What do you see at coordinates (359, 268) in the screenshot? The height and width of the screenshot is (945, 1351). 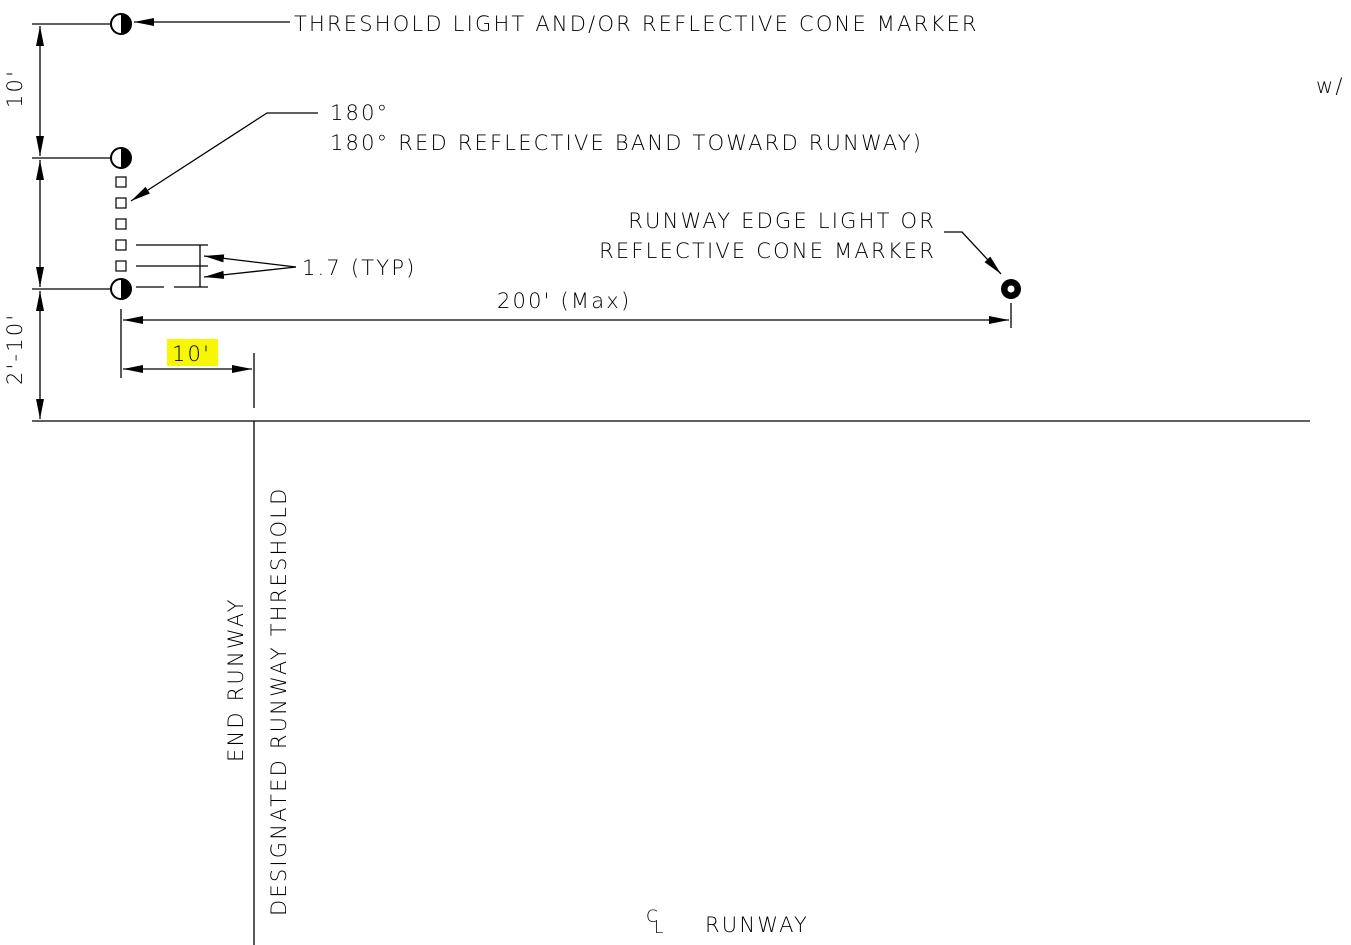 I see `spacing-typ-label: 1.7 (TYP)` at bounding box center [359, 268].